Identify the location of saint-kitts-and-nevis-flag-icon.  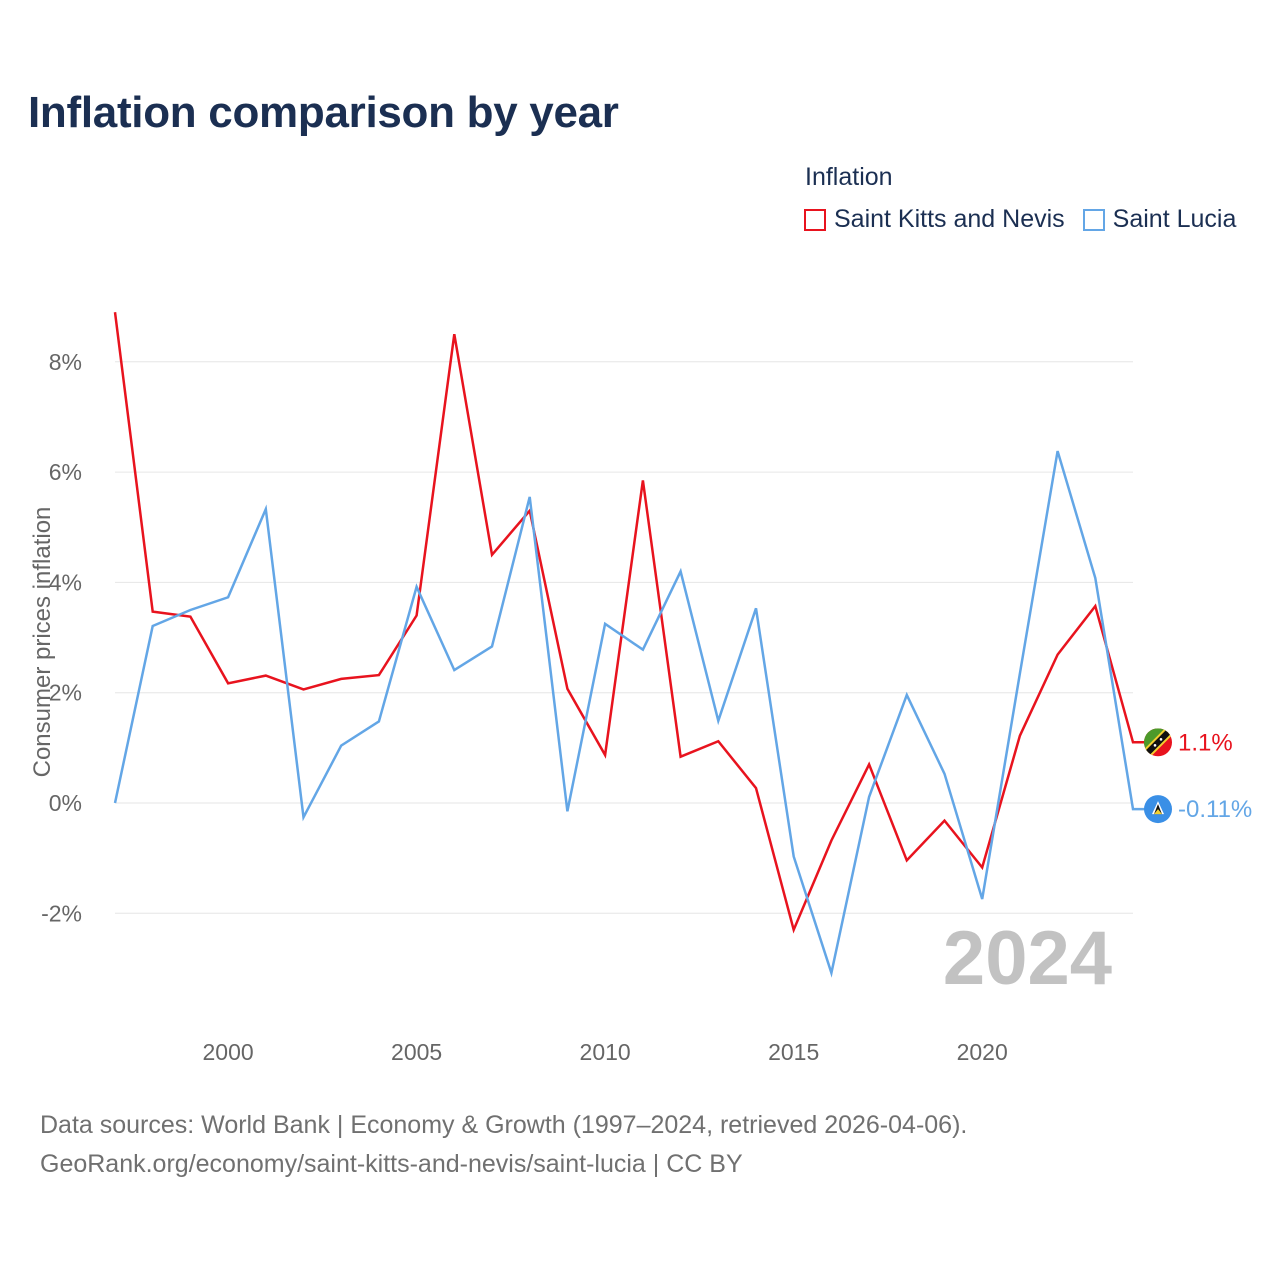
(1158, 742).